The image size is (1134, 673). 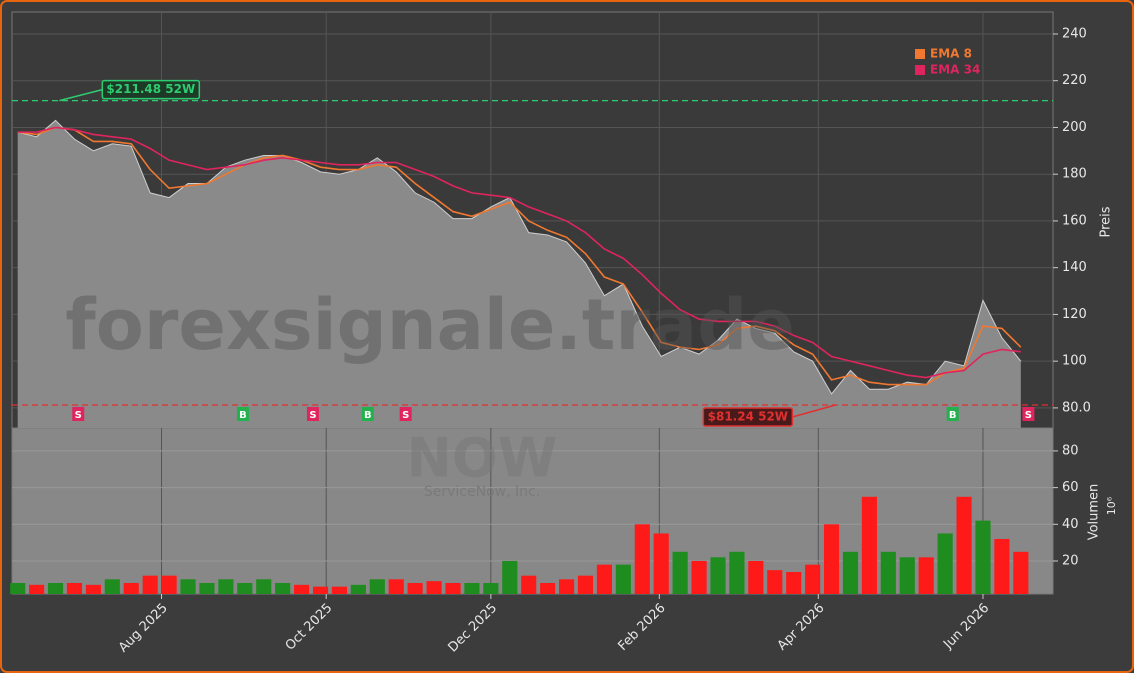 What do you see at coordinates (1074, 174) in the screenshot?
I see `y-tick-label: 180` at bounding box center [1074, 174].